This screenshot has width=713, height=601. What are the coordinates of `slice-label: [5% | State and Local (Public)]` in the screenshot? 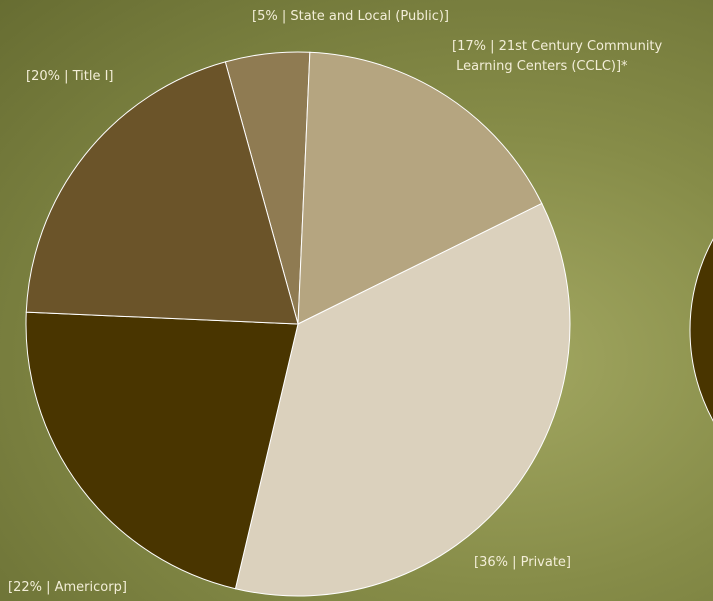 It's located at (350, 16).